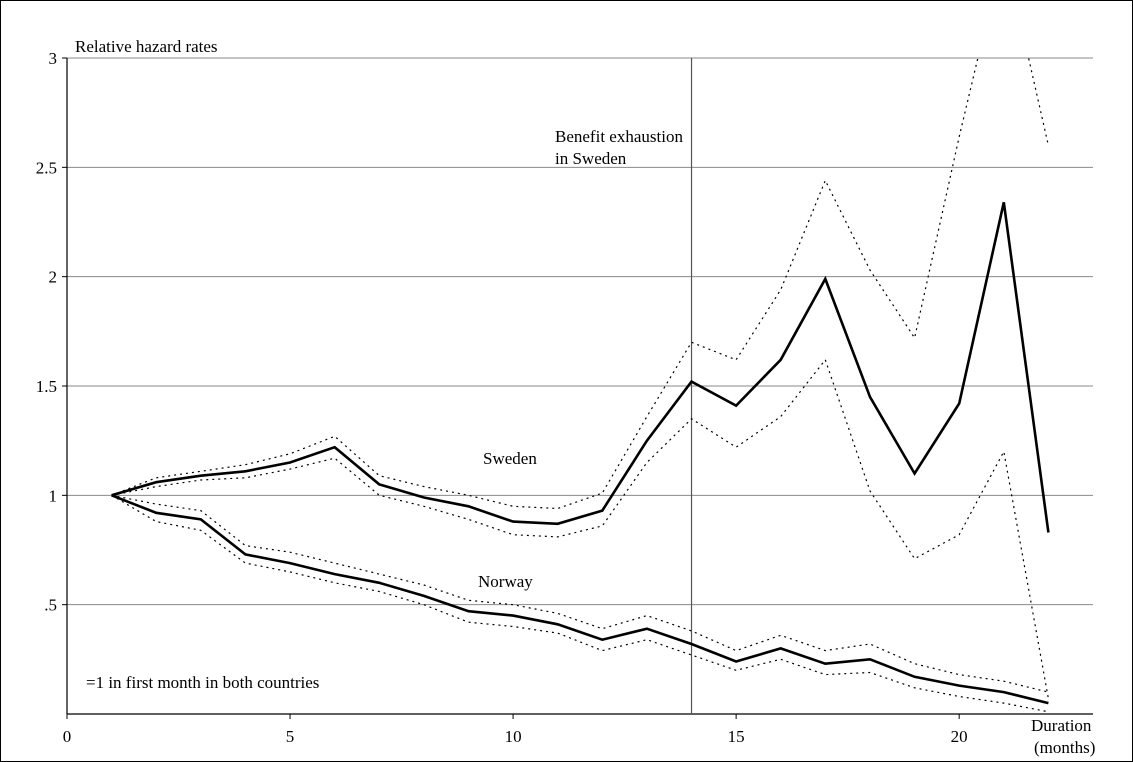 This screenshot has width=1133, height=762. What do you see at coordinates (202, 682) in the screenshot?
I see `chart-note: =1 in first month in both countries` at bounding box center [202, 682].